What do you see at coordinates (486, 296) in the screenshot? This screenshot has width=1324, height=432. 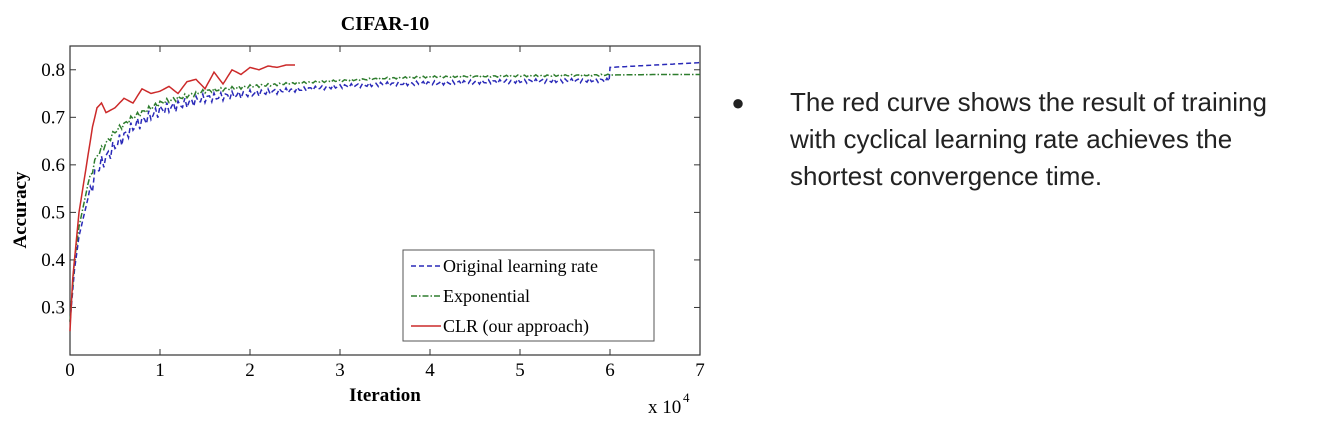 I see `legend-label-exponential: Exponential` at bounding box center [486, 296].